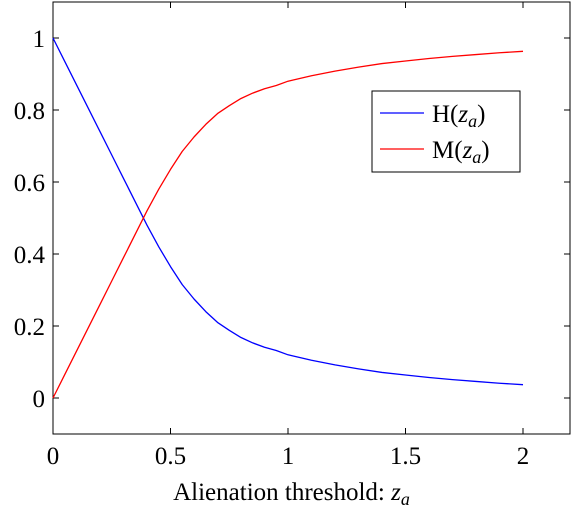  Describe the element at coordinates (29, 327) in the screenshot. I see `y-tick-label: 0.2` at that location.